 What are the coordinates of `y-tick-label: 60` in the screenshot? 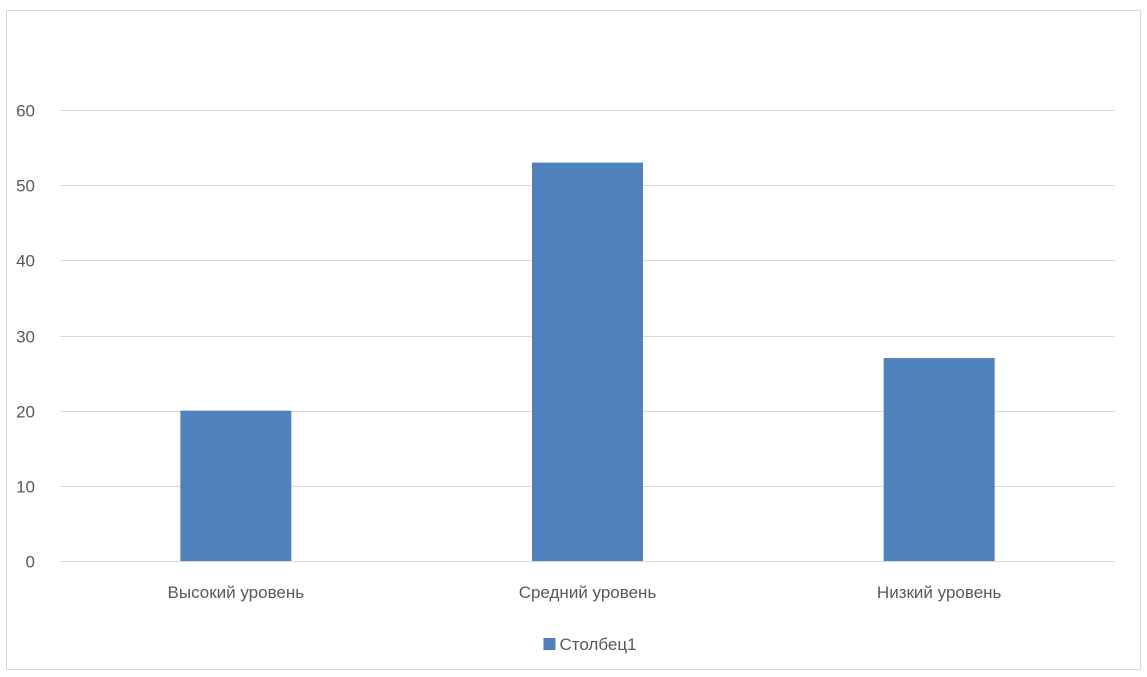 It's located at (25, 111).